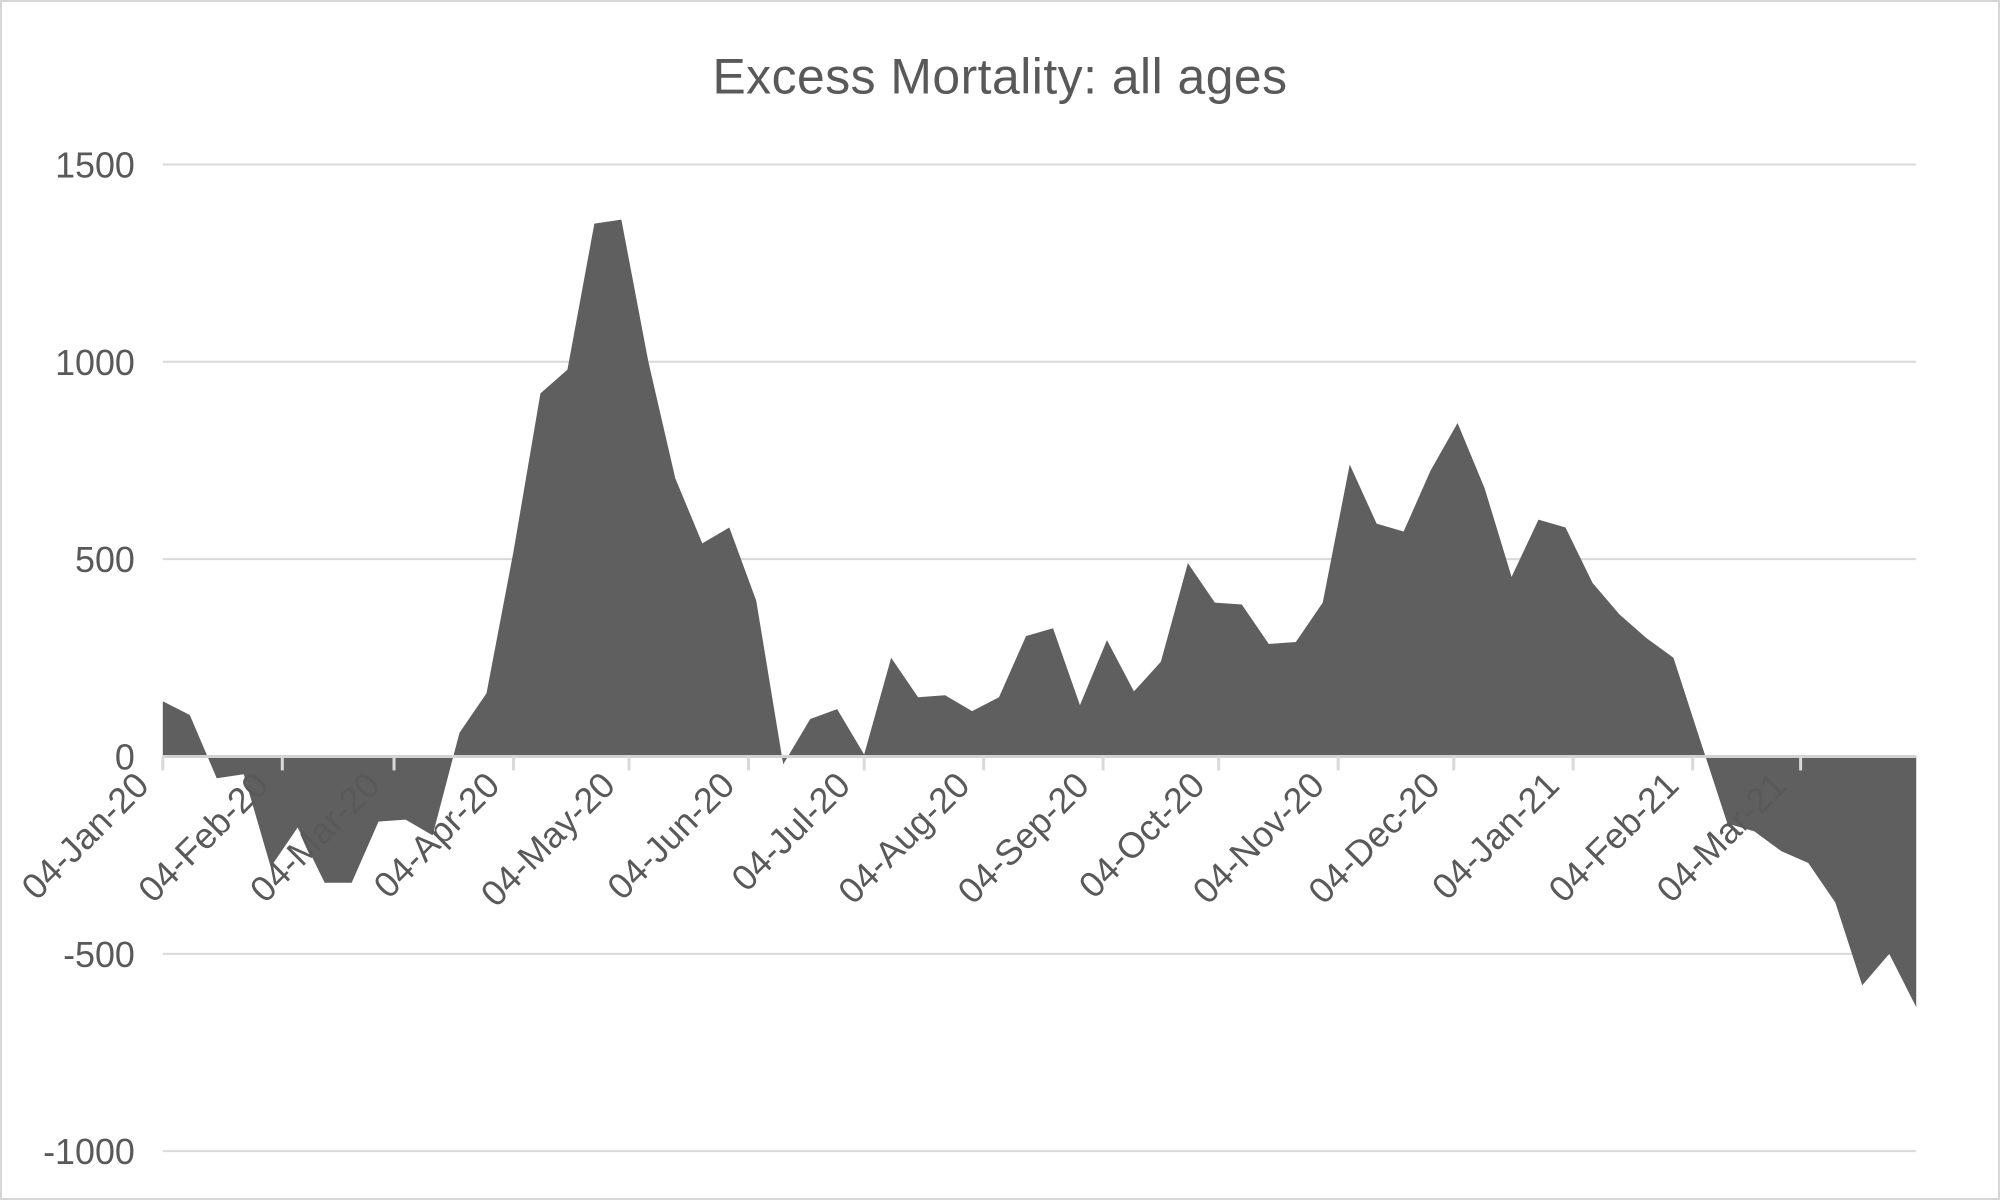 This screenshot has height=1200, width=2000. Describe the element at coordinates (125, 757) in the screenshot. I see `y-axis-label-0: 0` at that location.